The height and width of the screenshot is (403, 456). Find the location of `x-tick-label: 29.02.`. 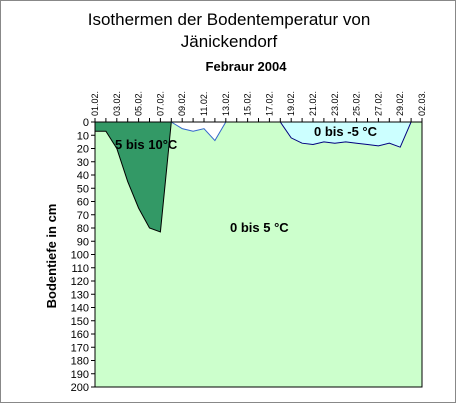

x-tick-label: 29.02. is located at coordinates (400, 103).